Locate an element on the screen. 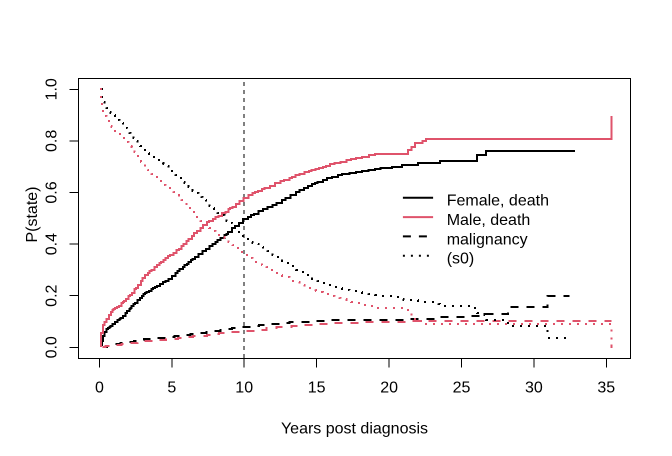 The image size is (672, 456). svg-text: Female, death is located at coordinates (498, 201).